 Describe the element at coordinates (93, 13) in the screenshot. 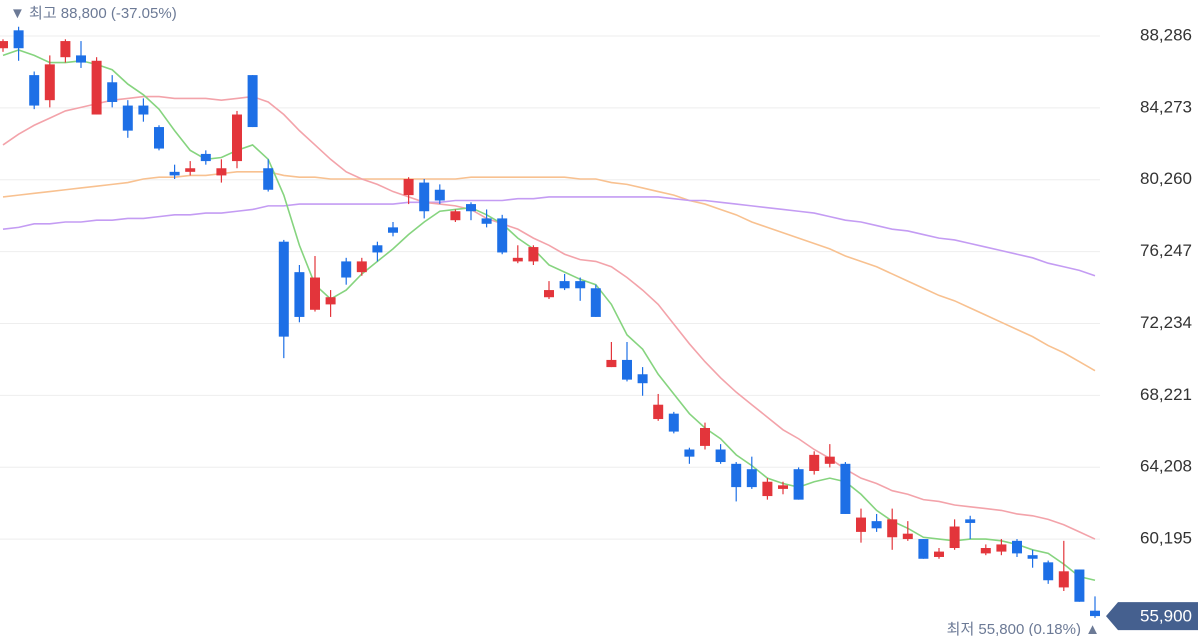

I see `high-annotation: ▼ 최고 88,800 (-37.05%)` at that location.